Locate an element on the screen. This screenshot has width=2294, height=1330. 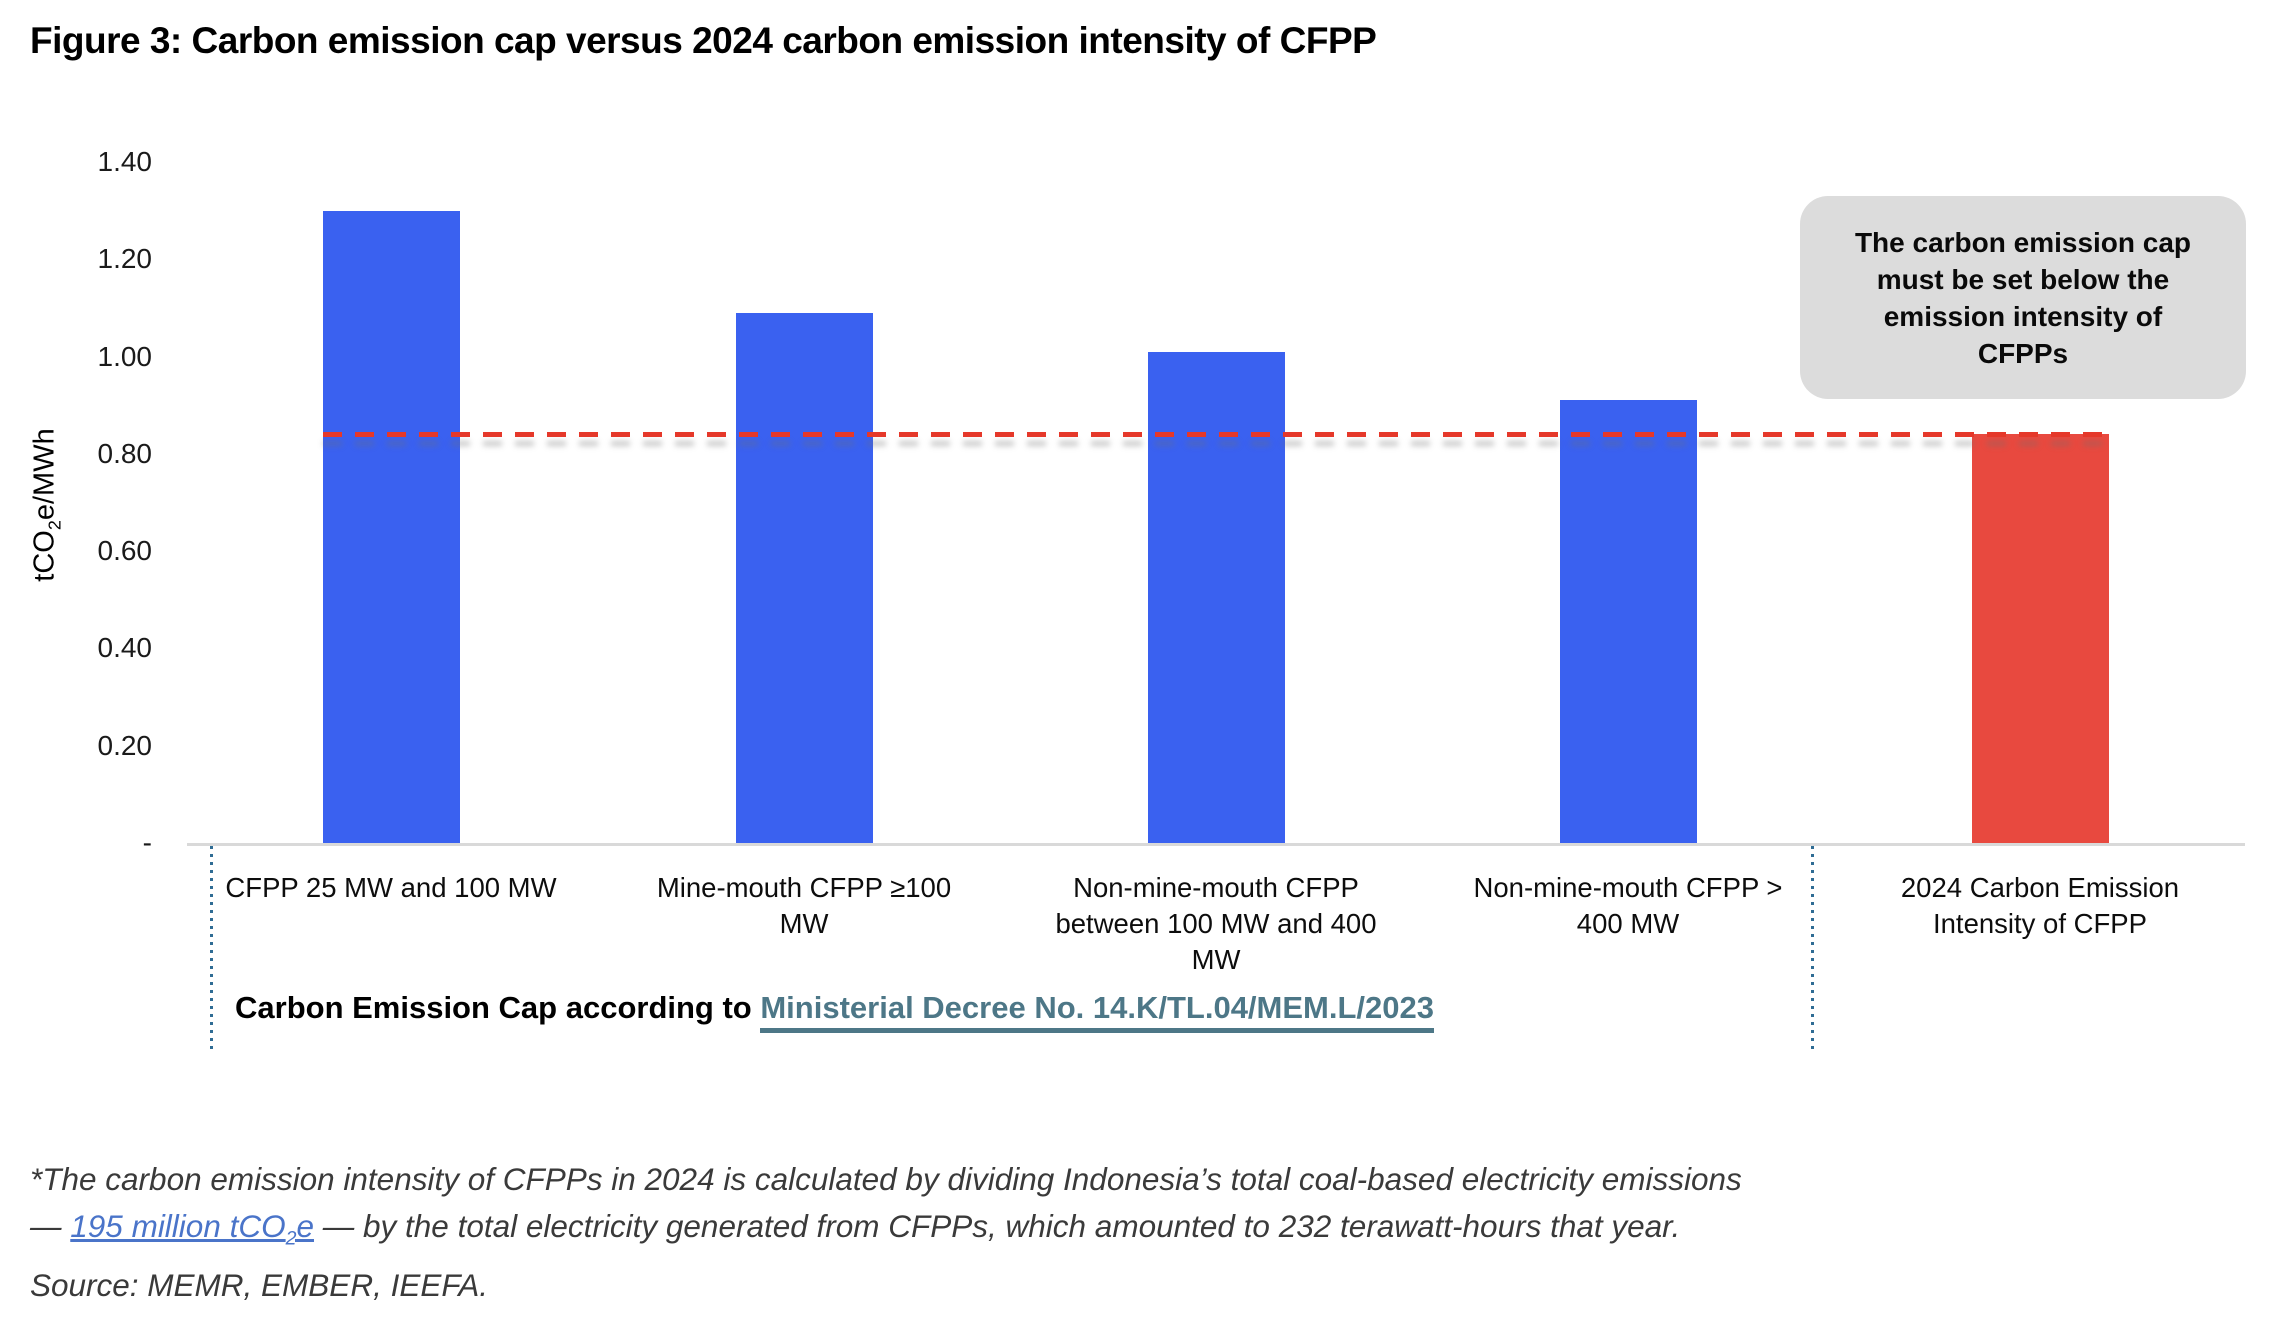
category-label-1: Mine-mouth CFPP ≥100 MW is located at coordinates (804, 905).